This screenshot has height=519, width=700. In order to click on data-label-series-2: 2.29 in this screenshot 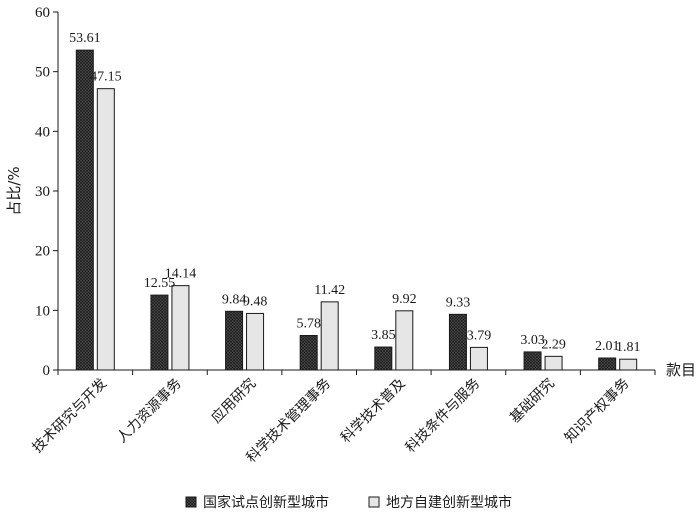, I will do `click(553, 344)`.